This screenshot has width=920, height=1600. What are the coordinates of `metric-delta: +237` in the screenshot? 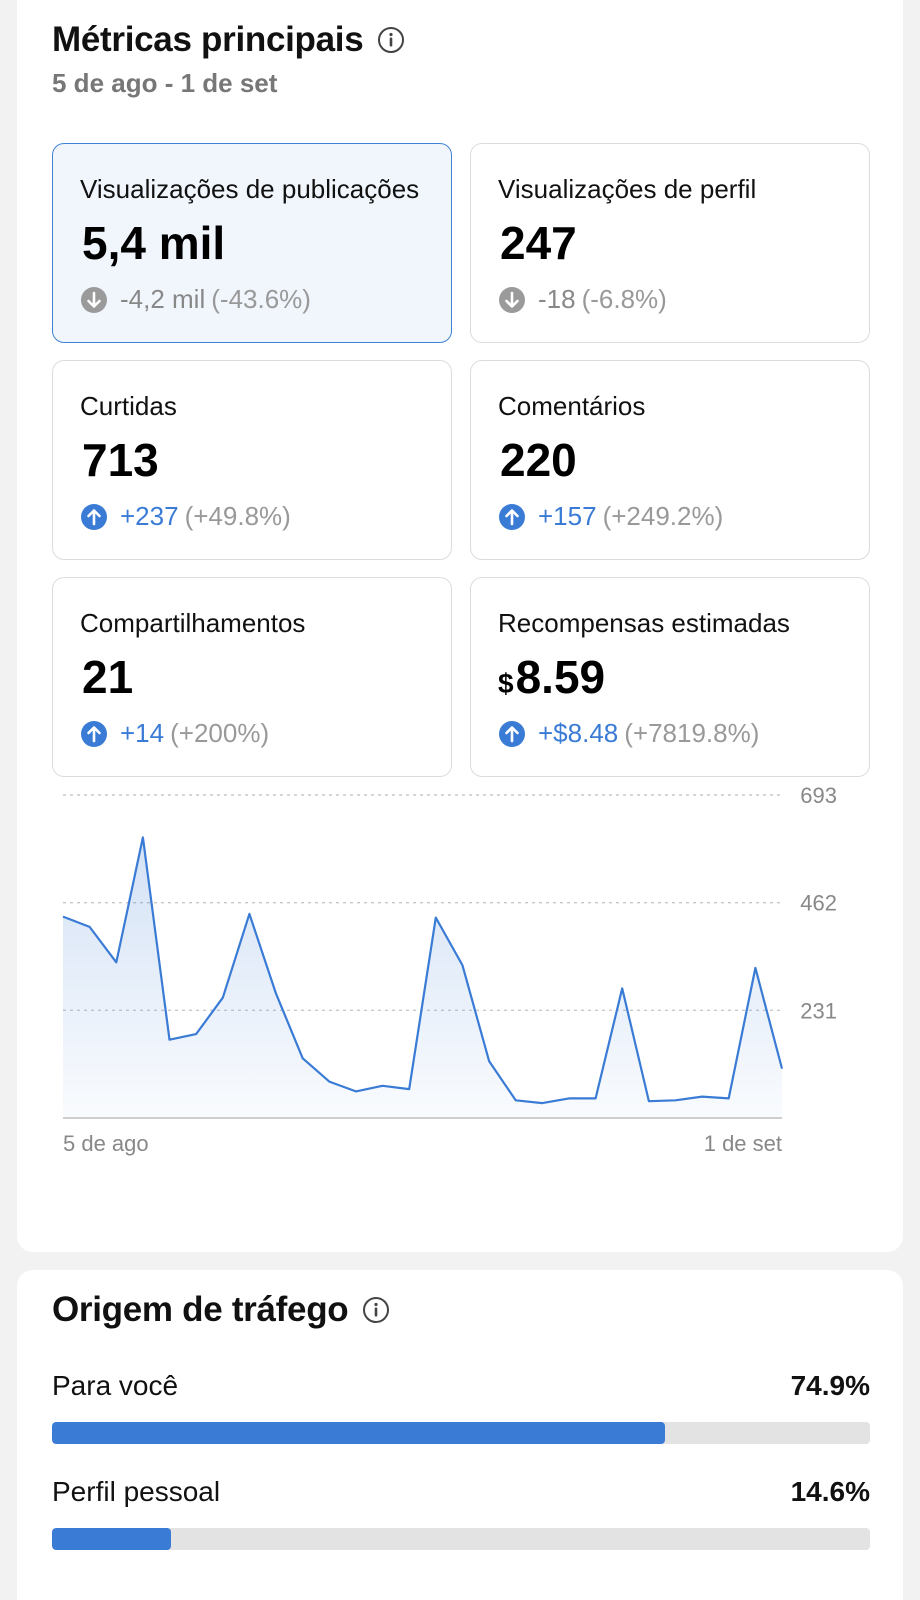 It's located at (149, 516).